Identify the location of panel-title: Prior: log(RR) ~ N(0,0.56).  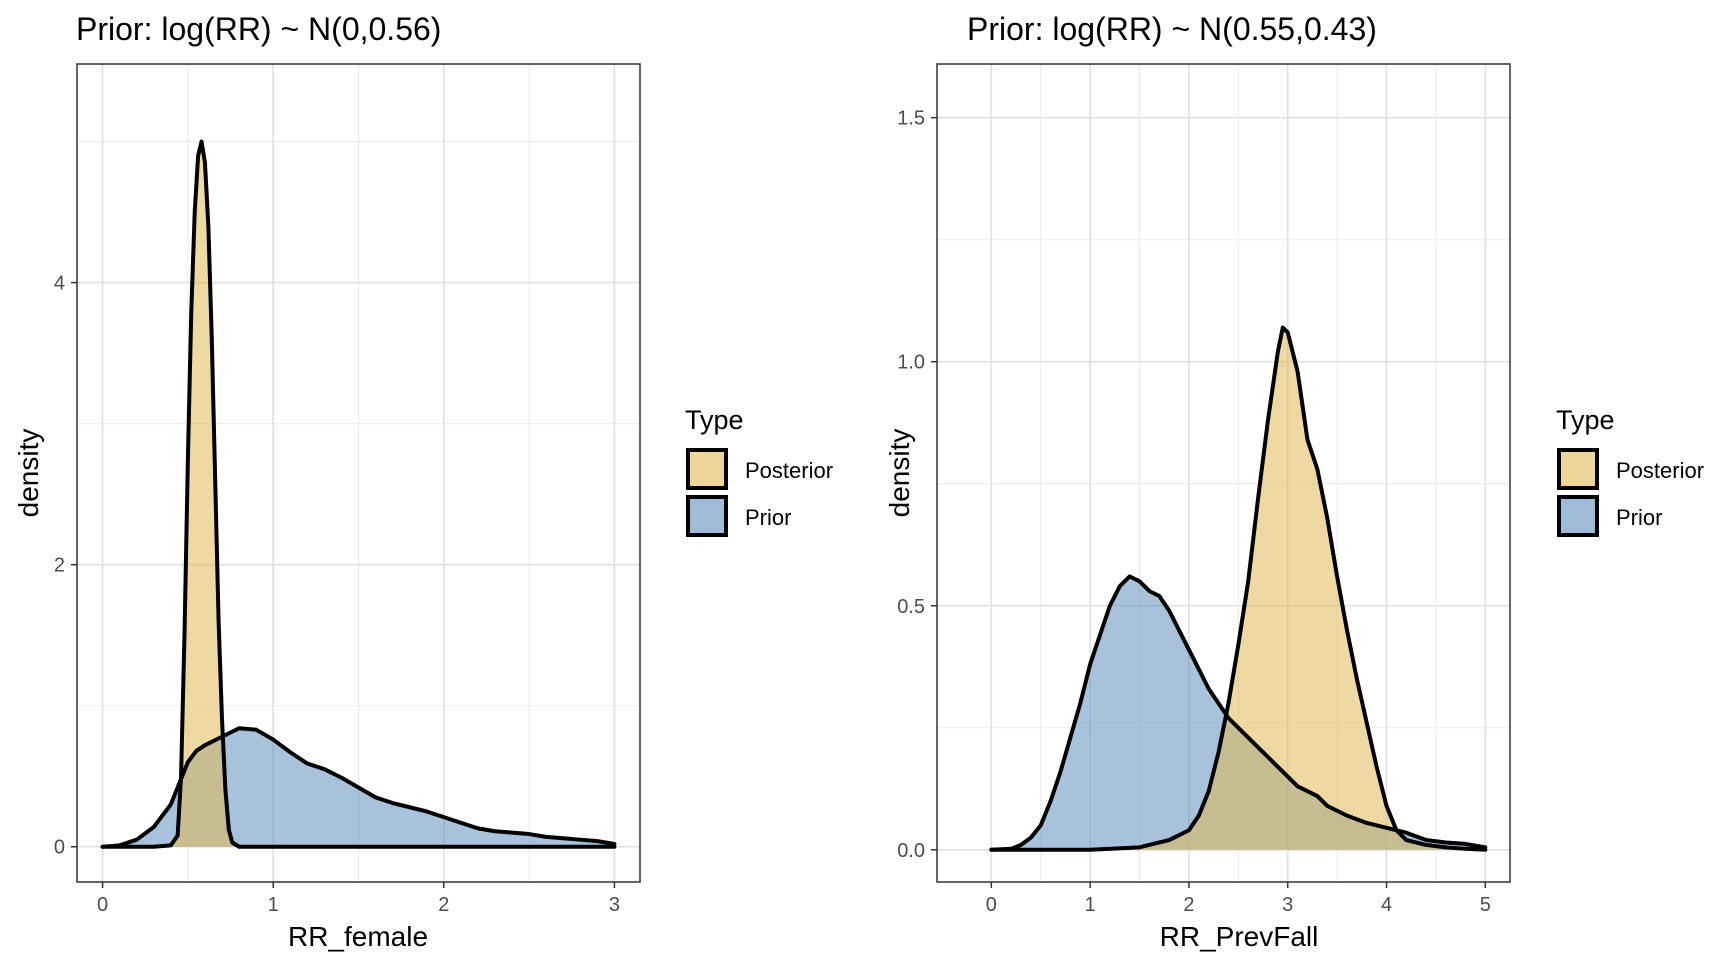
(258, 29).